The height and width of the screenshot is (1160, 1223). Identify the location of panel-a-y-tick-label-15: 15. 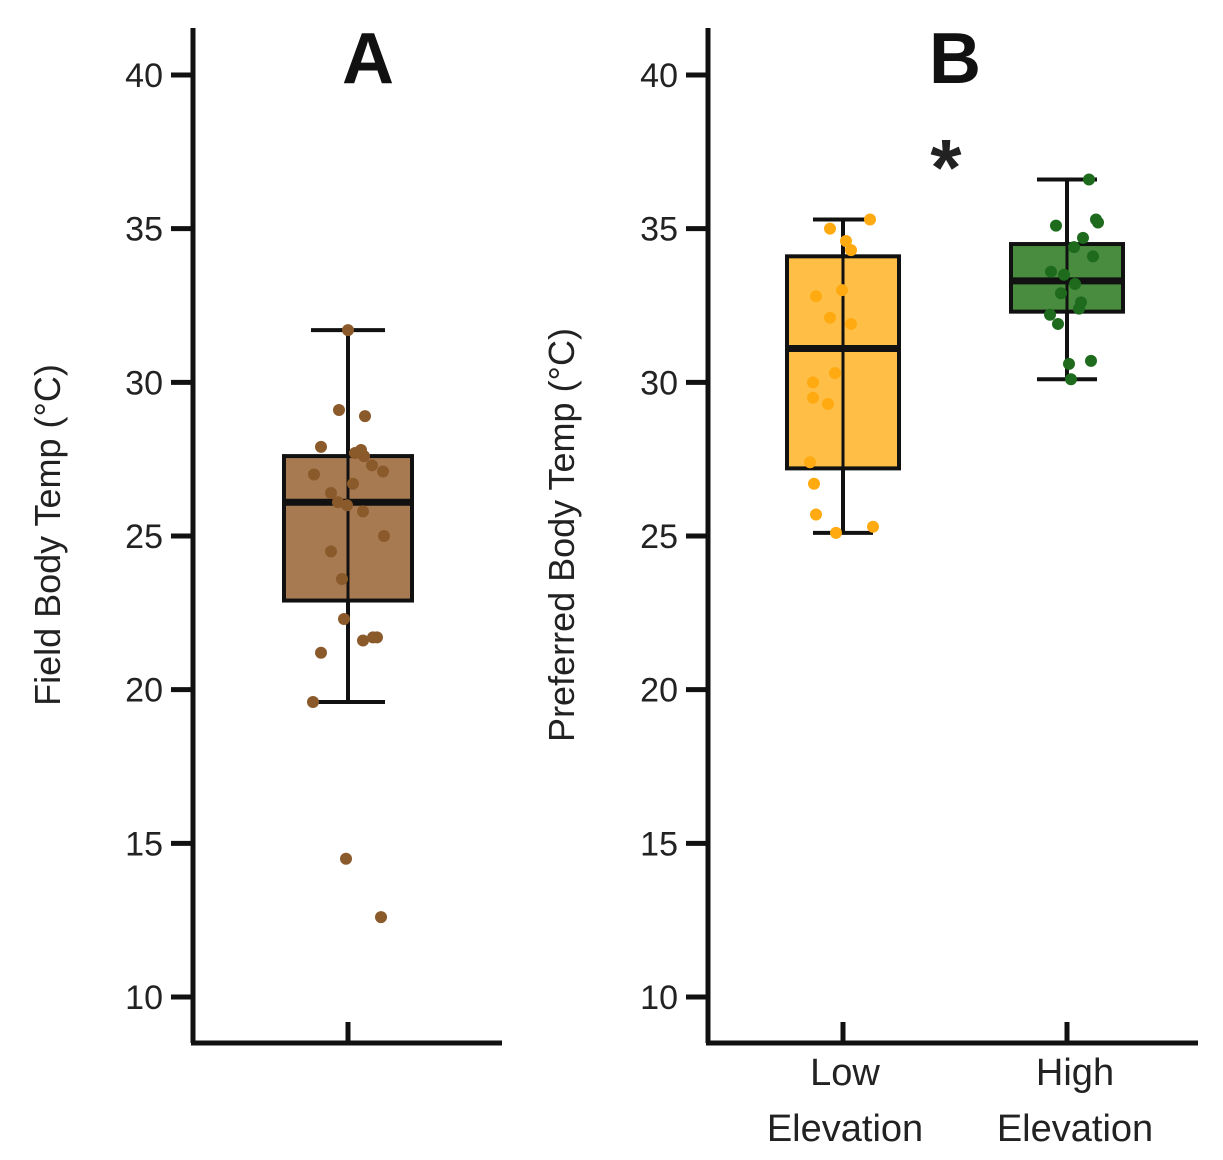
(144, 844).